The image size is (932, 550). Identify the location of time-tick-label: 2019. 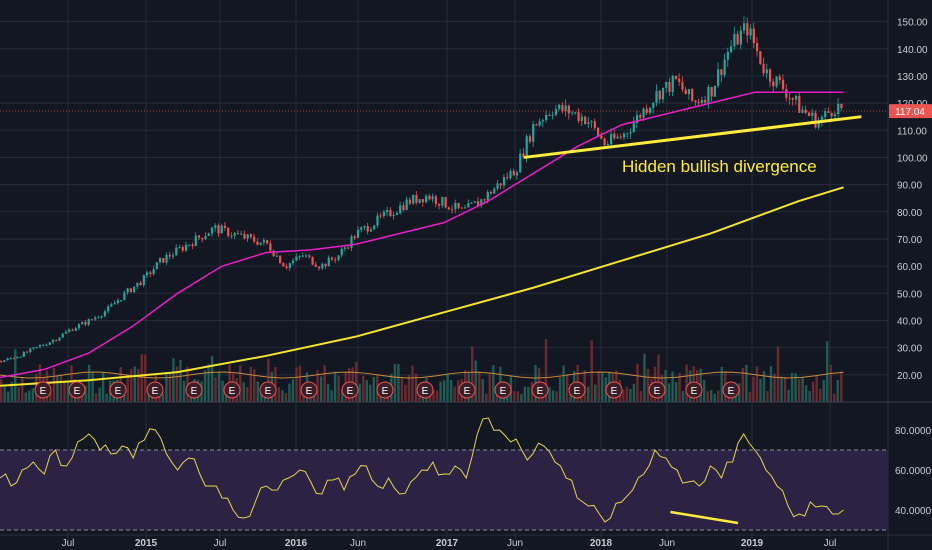
(752, 543).